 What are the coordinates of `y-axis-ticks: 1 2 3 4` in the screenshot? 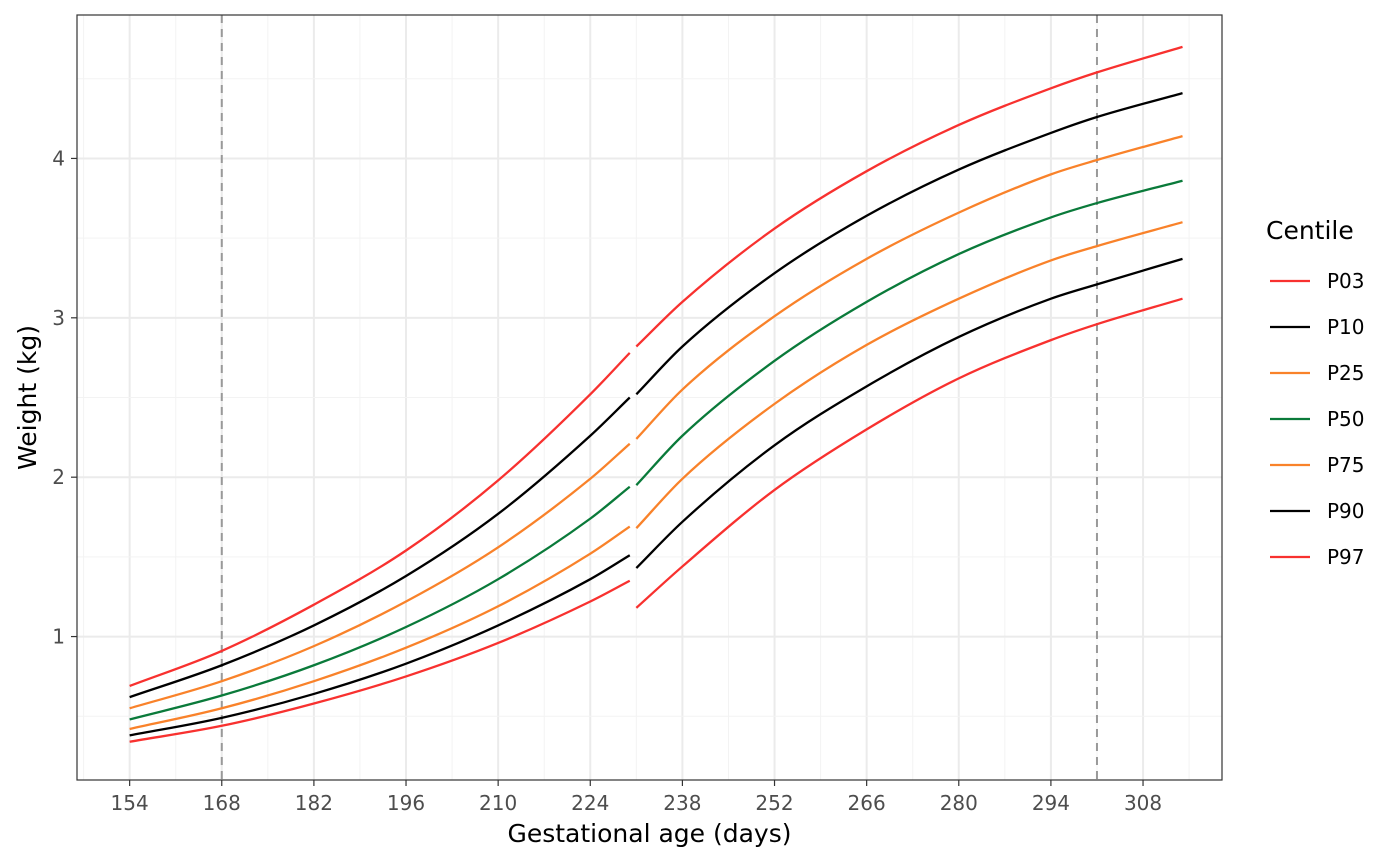 It's located at (64, 397).